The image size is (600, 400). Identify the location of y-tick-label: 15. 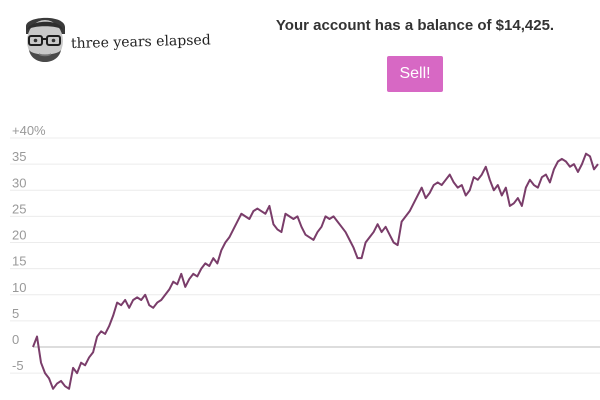
(19, 261).